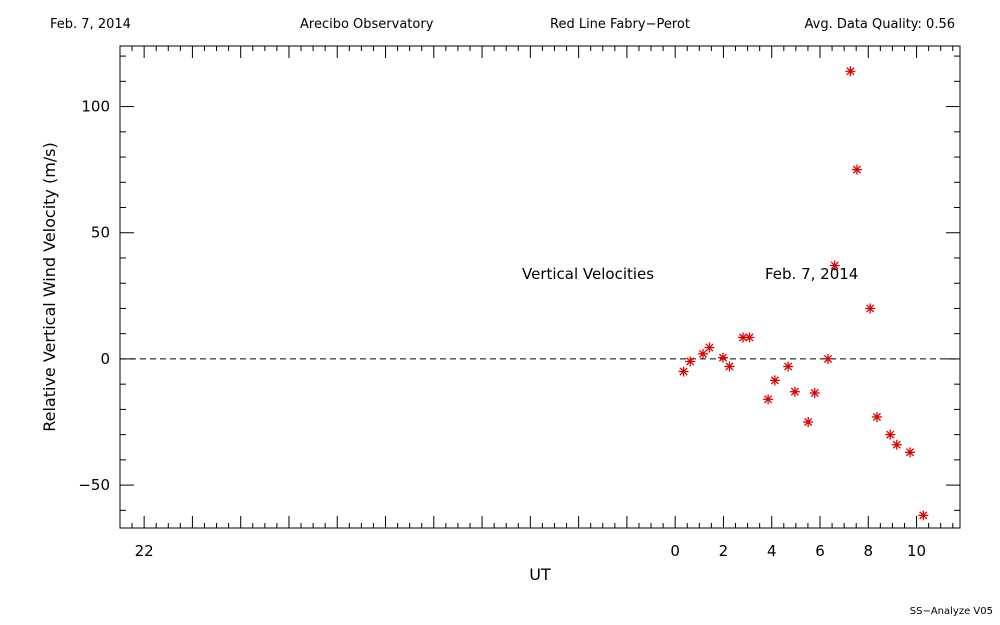  Describe the element at coordinates (724, 551) in the screenshot. I see `x-tick-label: 2` at that location.